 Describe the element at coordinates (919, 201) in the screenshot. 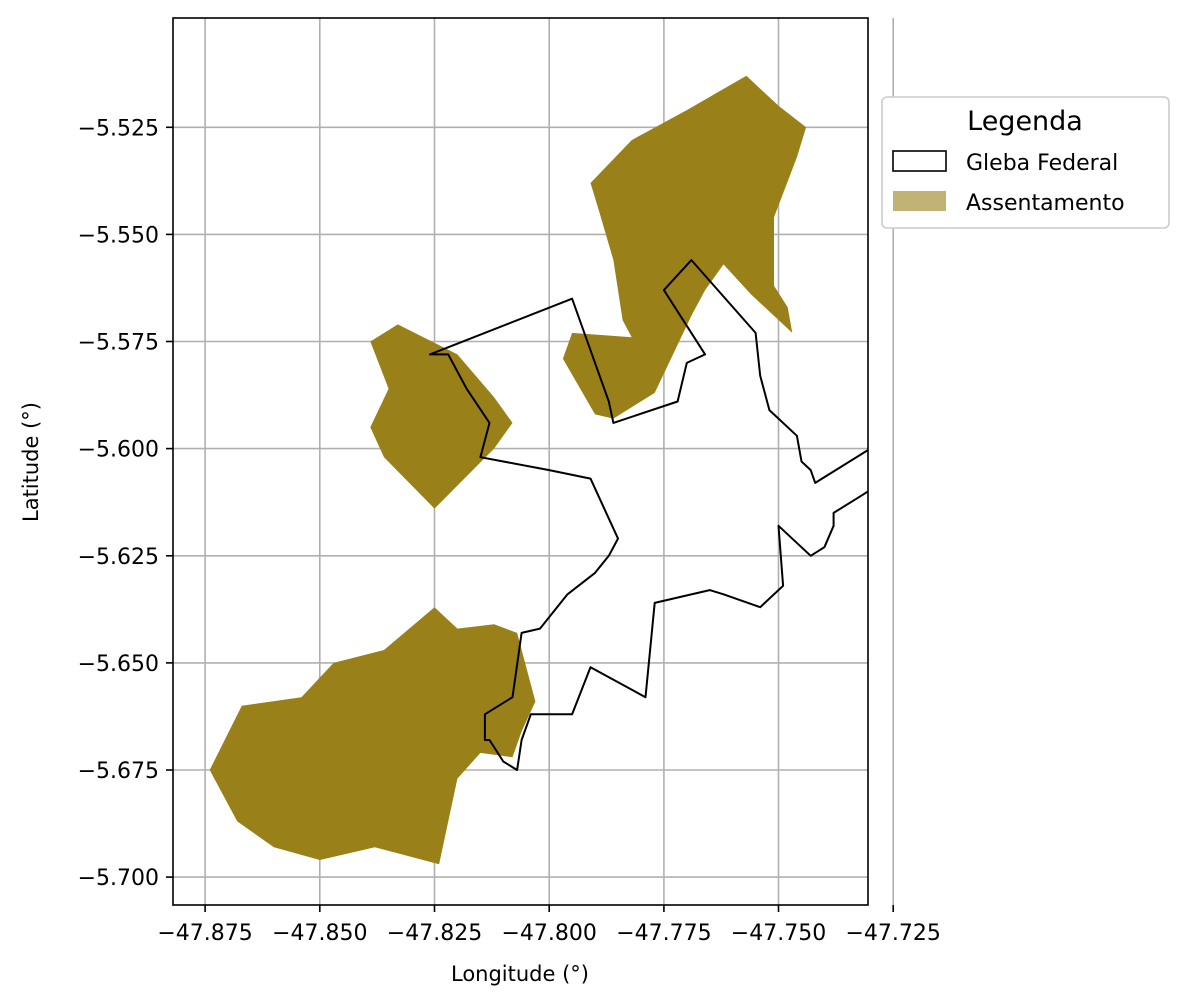

I see `legend-swatch-assentamento` at that location.